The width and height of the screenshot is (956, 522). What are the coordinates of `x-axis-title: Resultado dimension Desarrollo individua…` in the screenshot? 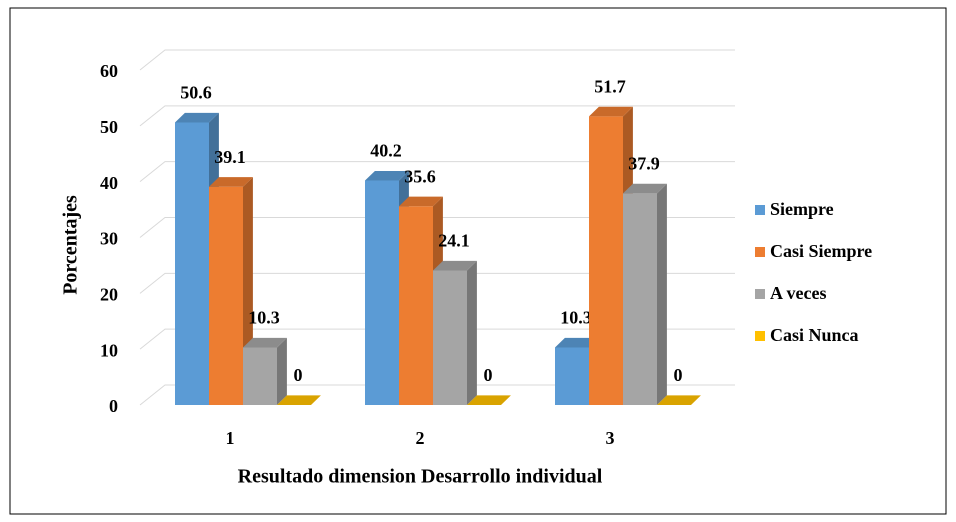 It's located at (420, 477).